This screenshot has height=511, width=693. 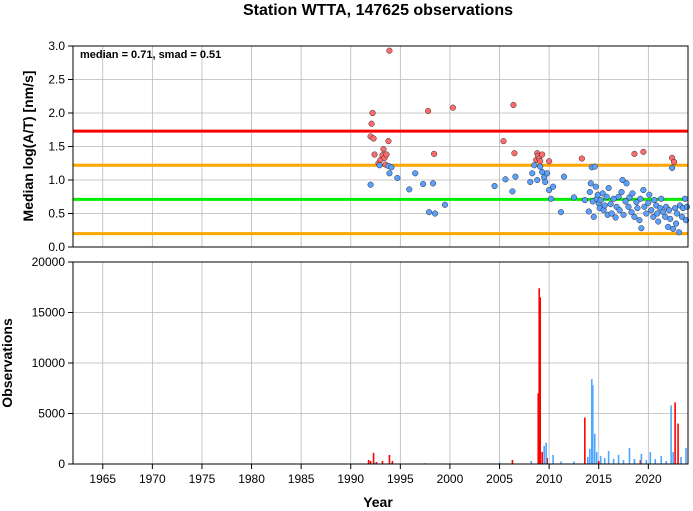 I want to click on y-tick-label: 0.0, so click(x=56, y=247).